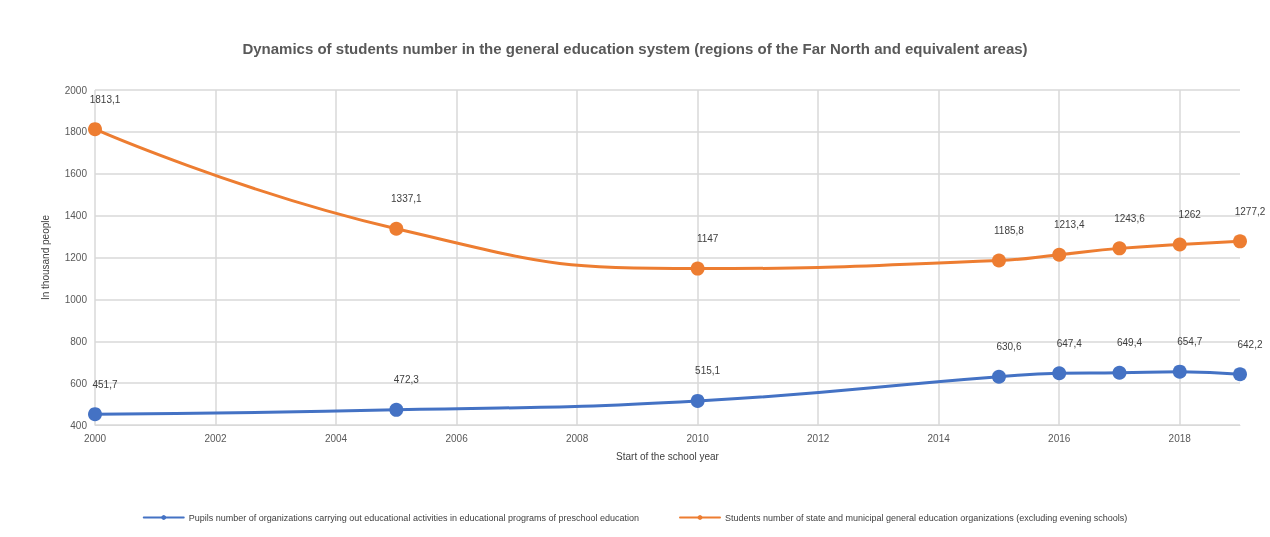 The image size is (1270, 537). I want to click on chart-title: Dynamics of students number in the general education system (regions of the Far North and equivalent areas), so click(635, 48).